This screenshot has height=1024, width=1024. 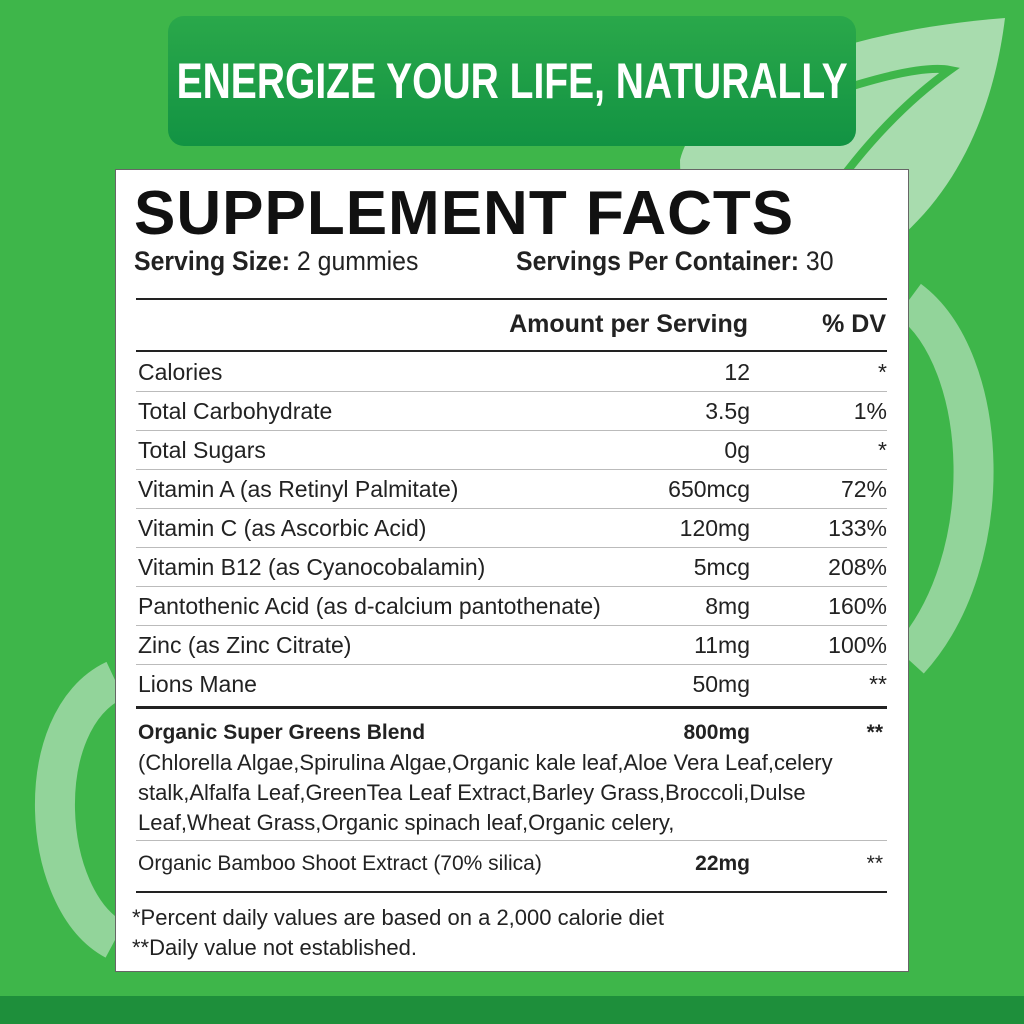 What do you see at coordinates (511, 528) in the screenshot?
I see `table-row: Vitamin C (as Ascorbic Acid) 120mg 133%` at bounding box center [511, 528].